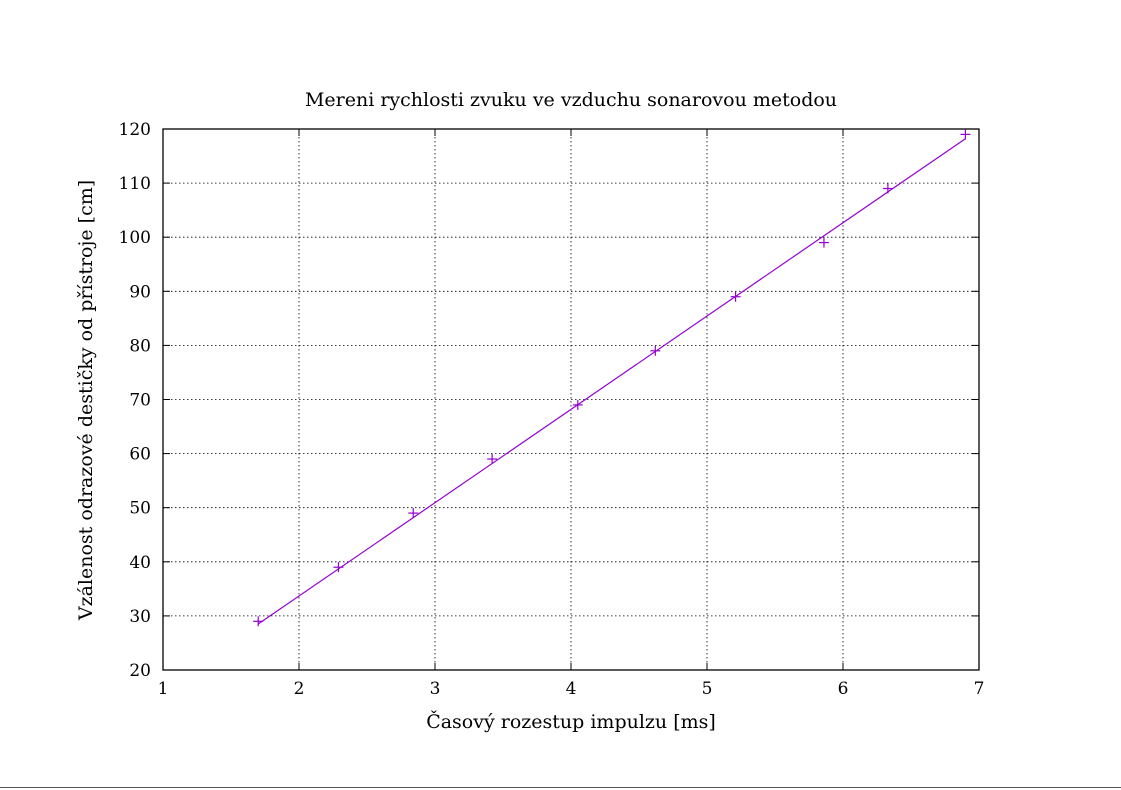  Describe the element at coordinates (140, 671) in the screenshot. I see `y-tick-label: 20` at that location.